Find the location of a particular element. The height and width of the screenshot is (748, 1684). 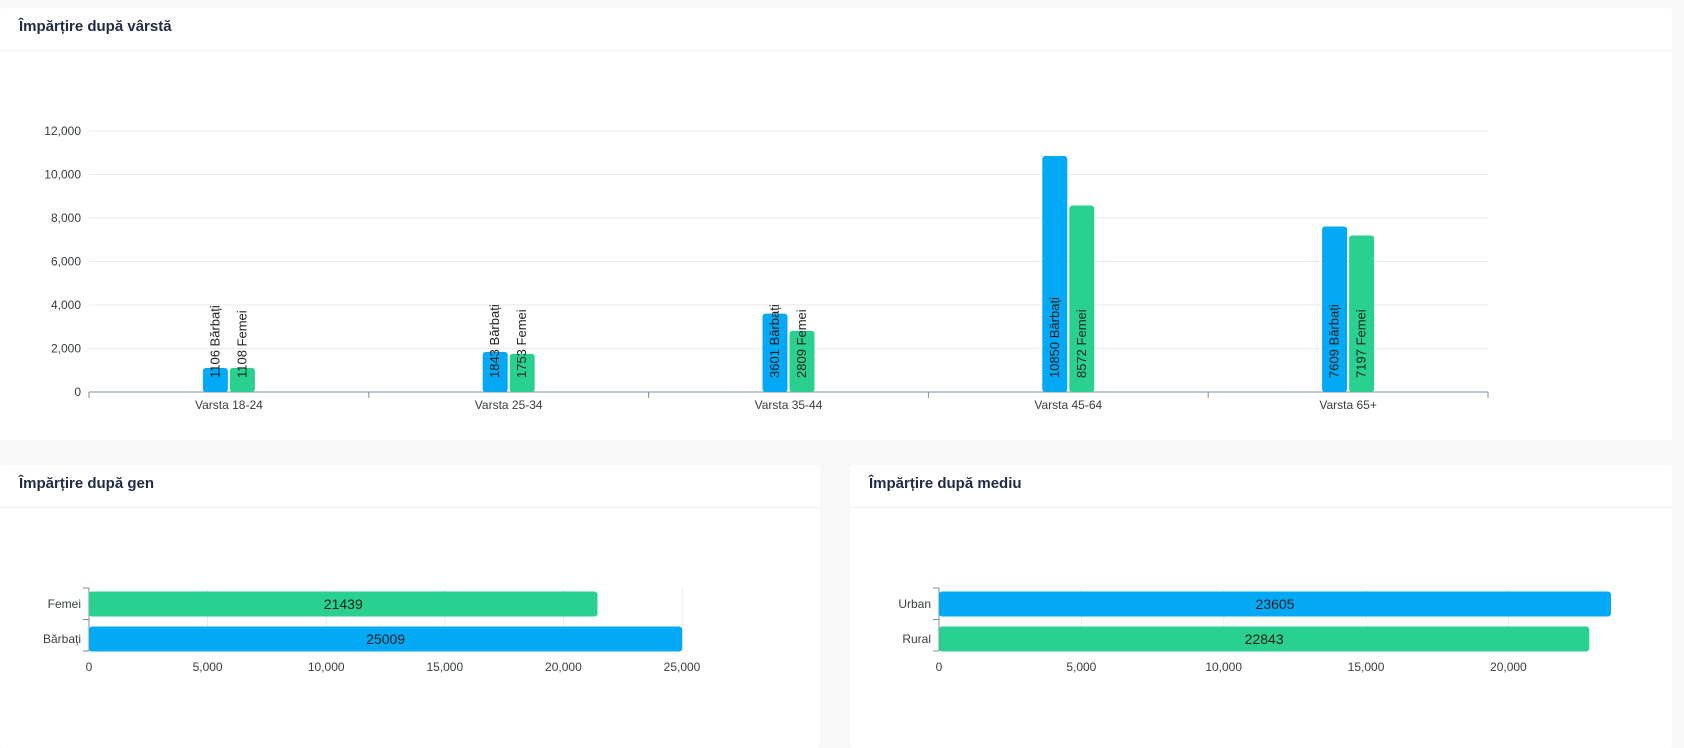

gender-y-tick-label: Femei is located at coordinates (64, 604).